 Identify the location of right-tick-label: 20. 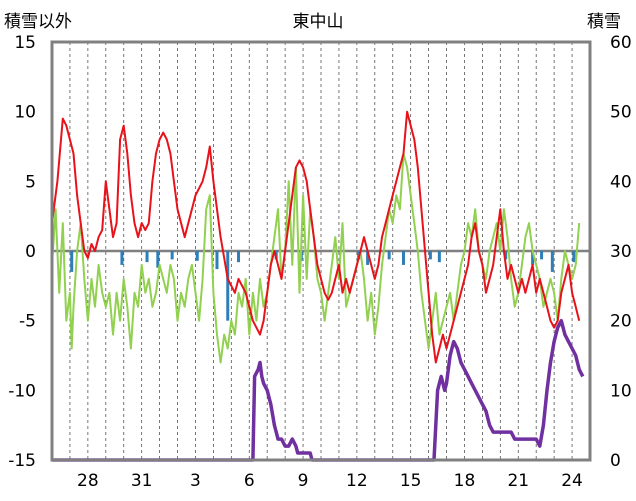
(621, 322).